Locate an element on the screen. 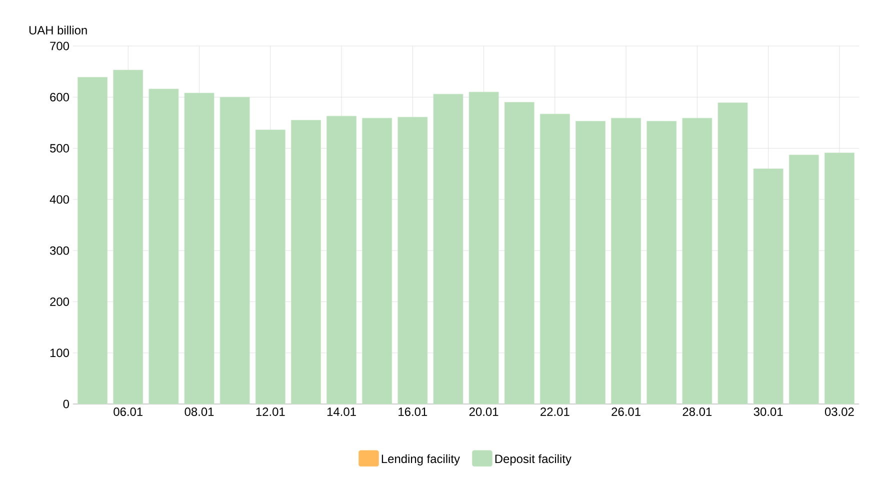  legend-label: Lending facility is located at coordinates (421, 460).